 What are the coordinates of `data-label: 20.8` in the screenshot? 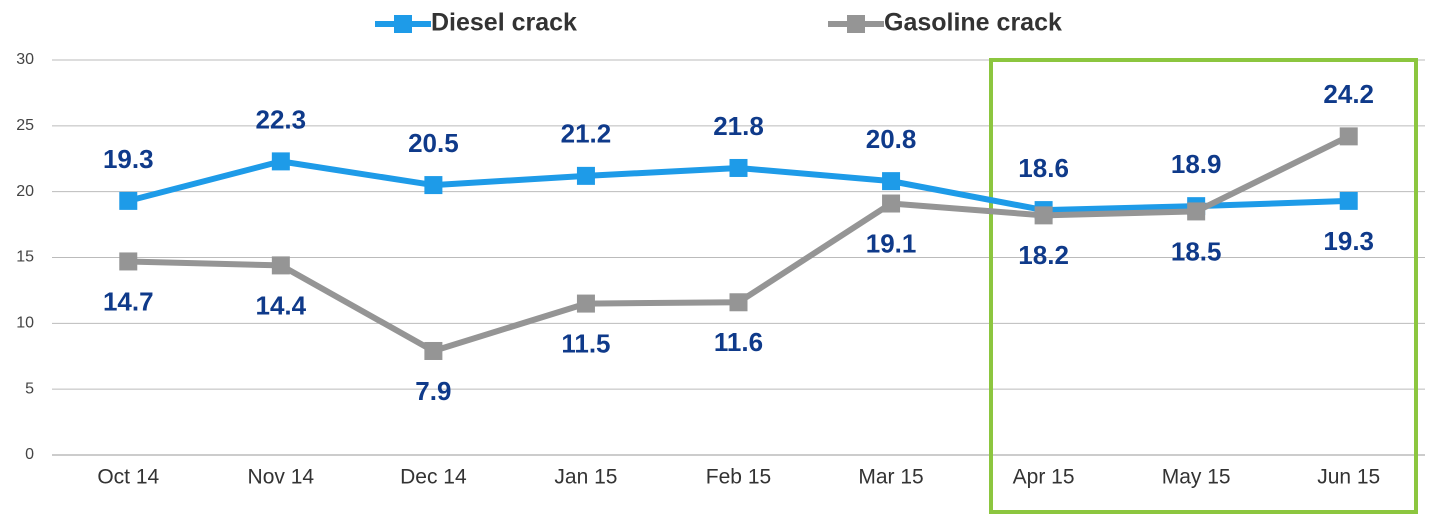 It's located at (891, 139).